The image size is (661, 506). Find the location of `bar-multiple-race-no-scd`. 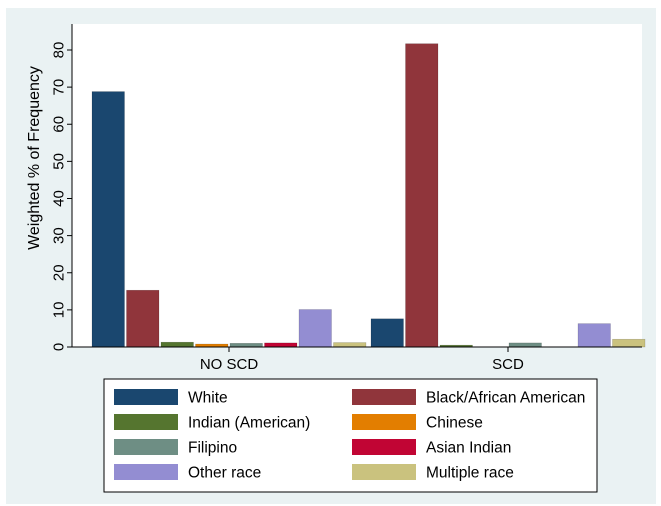

bar-multiple-race-no-scd is located at coordinates (350, 345).